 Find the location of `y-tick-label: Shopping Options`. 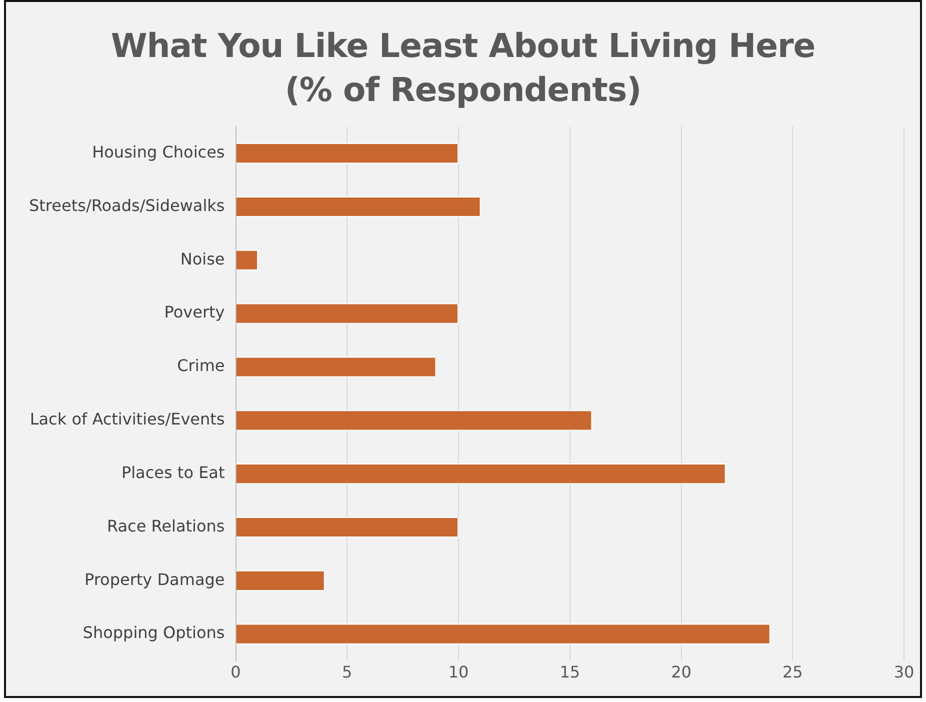

y-tick-label: Shopping Options is located at coordinates (153, 632).